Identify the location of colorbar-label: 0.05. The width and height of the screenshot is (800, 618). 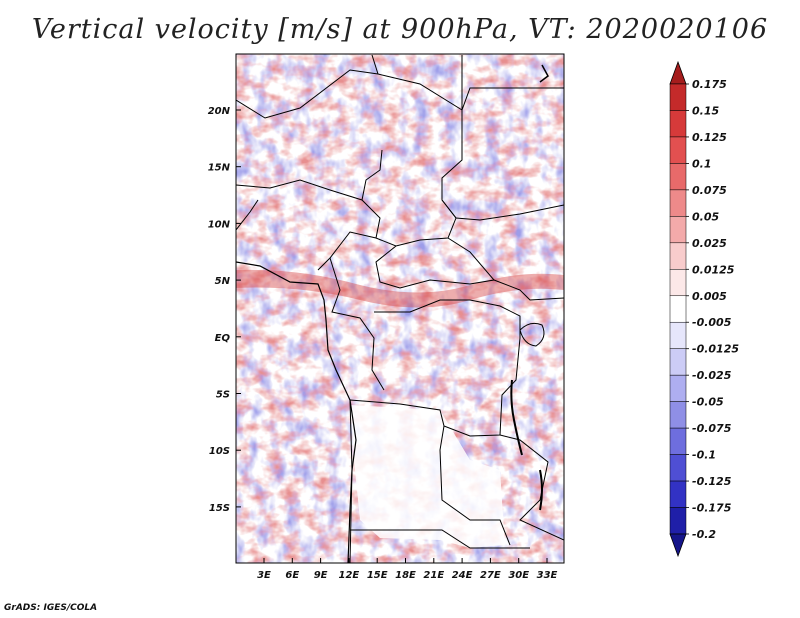
(705, 216).